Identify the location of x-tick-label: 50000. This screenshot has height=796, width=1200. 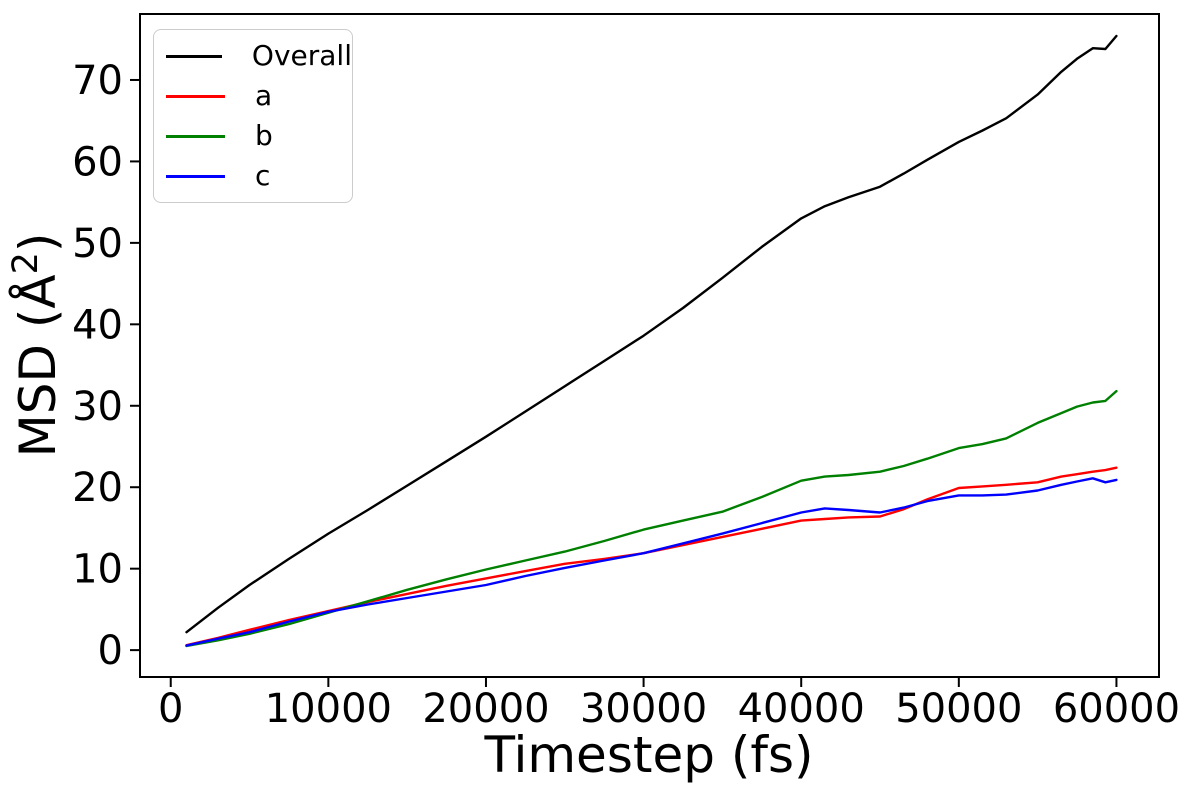
(958, 709).